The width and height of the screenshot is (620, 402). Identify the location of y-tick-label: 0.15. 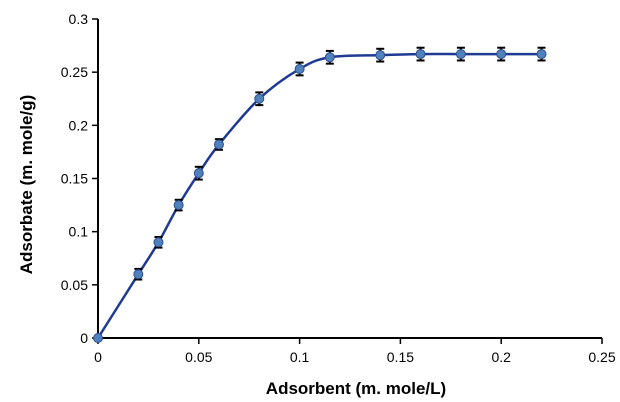
(74, 179).